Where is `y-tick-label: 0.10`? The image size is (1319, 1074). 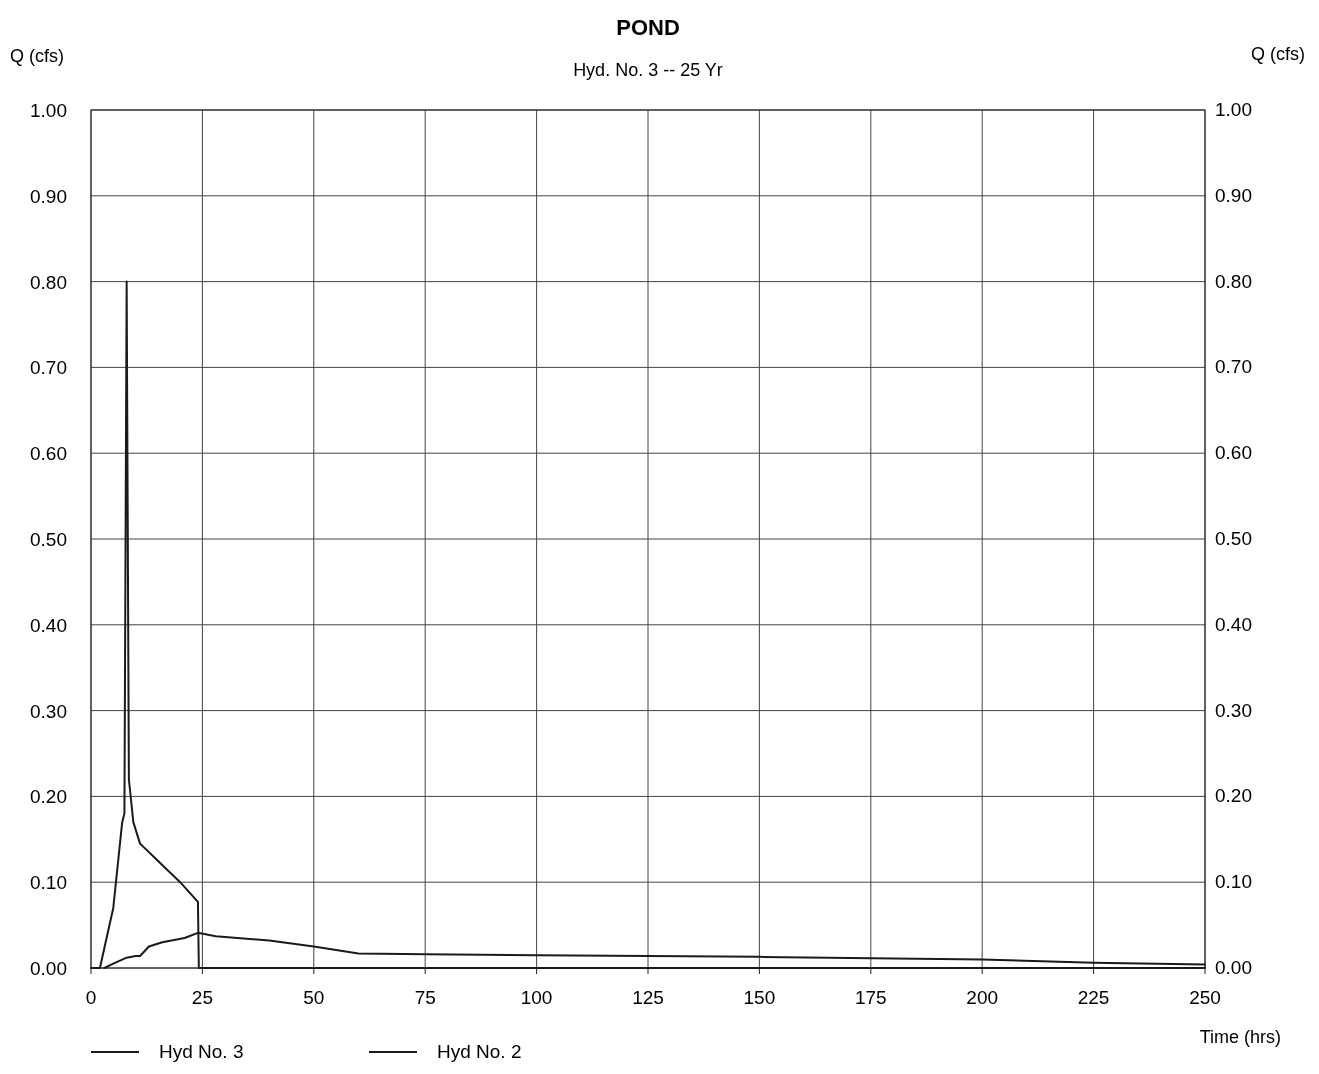 y-tick-label: 0.10 is located at coordinates (48, 883).